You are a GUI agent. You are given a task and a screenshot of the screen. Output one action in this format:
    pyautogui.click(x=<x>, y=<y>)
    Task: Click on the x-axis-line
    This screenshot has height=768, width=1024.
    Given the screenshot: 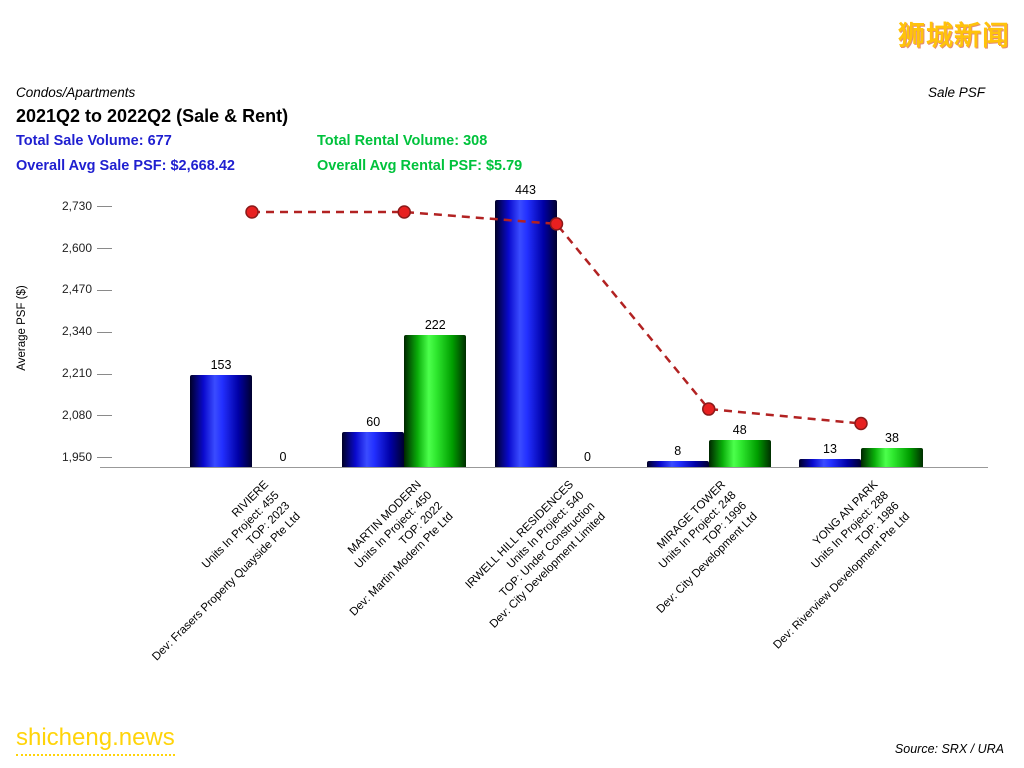 What is the action you would take?
    pyautogui.click(x=544, y=467)
    